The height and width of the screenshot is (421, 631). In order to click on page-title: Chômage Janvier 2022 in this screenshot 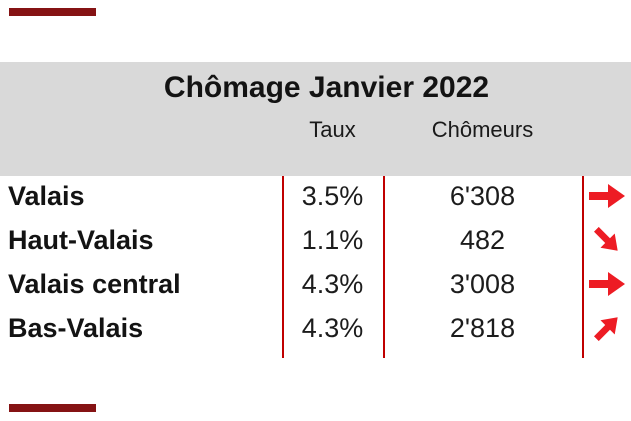, I will do `click(326, 87)`.